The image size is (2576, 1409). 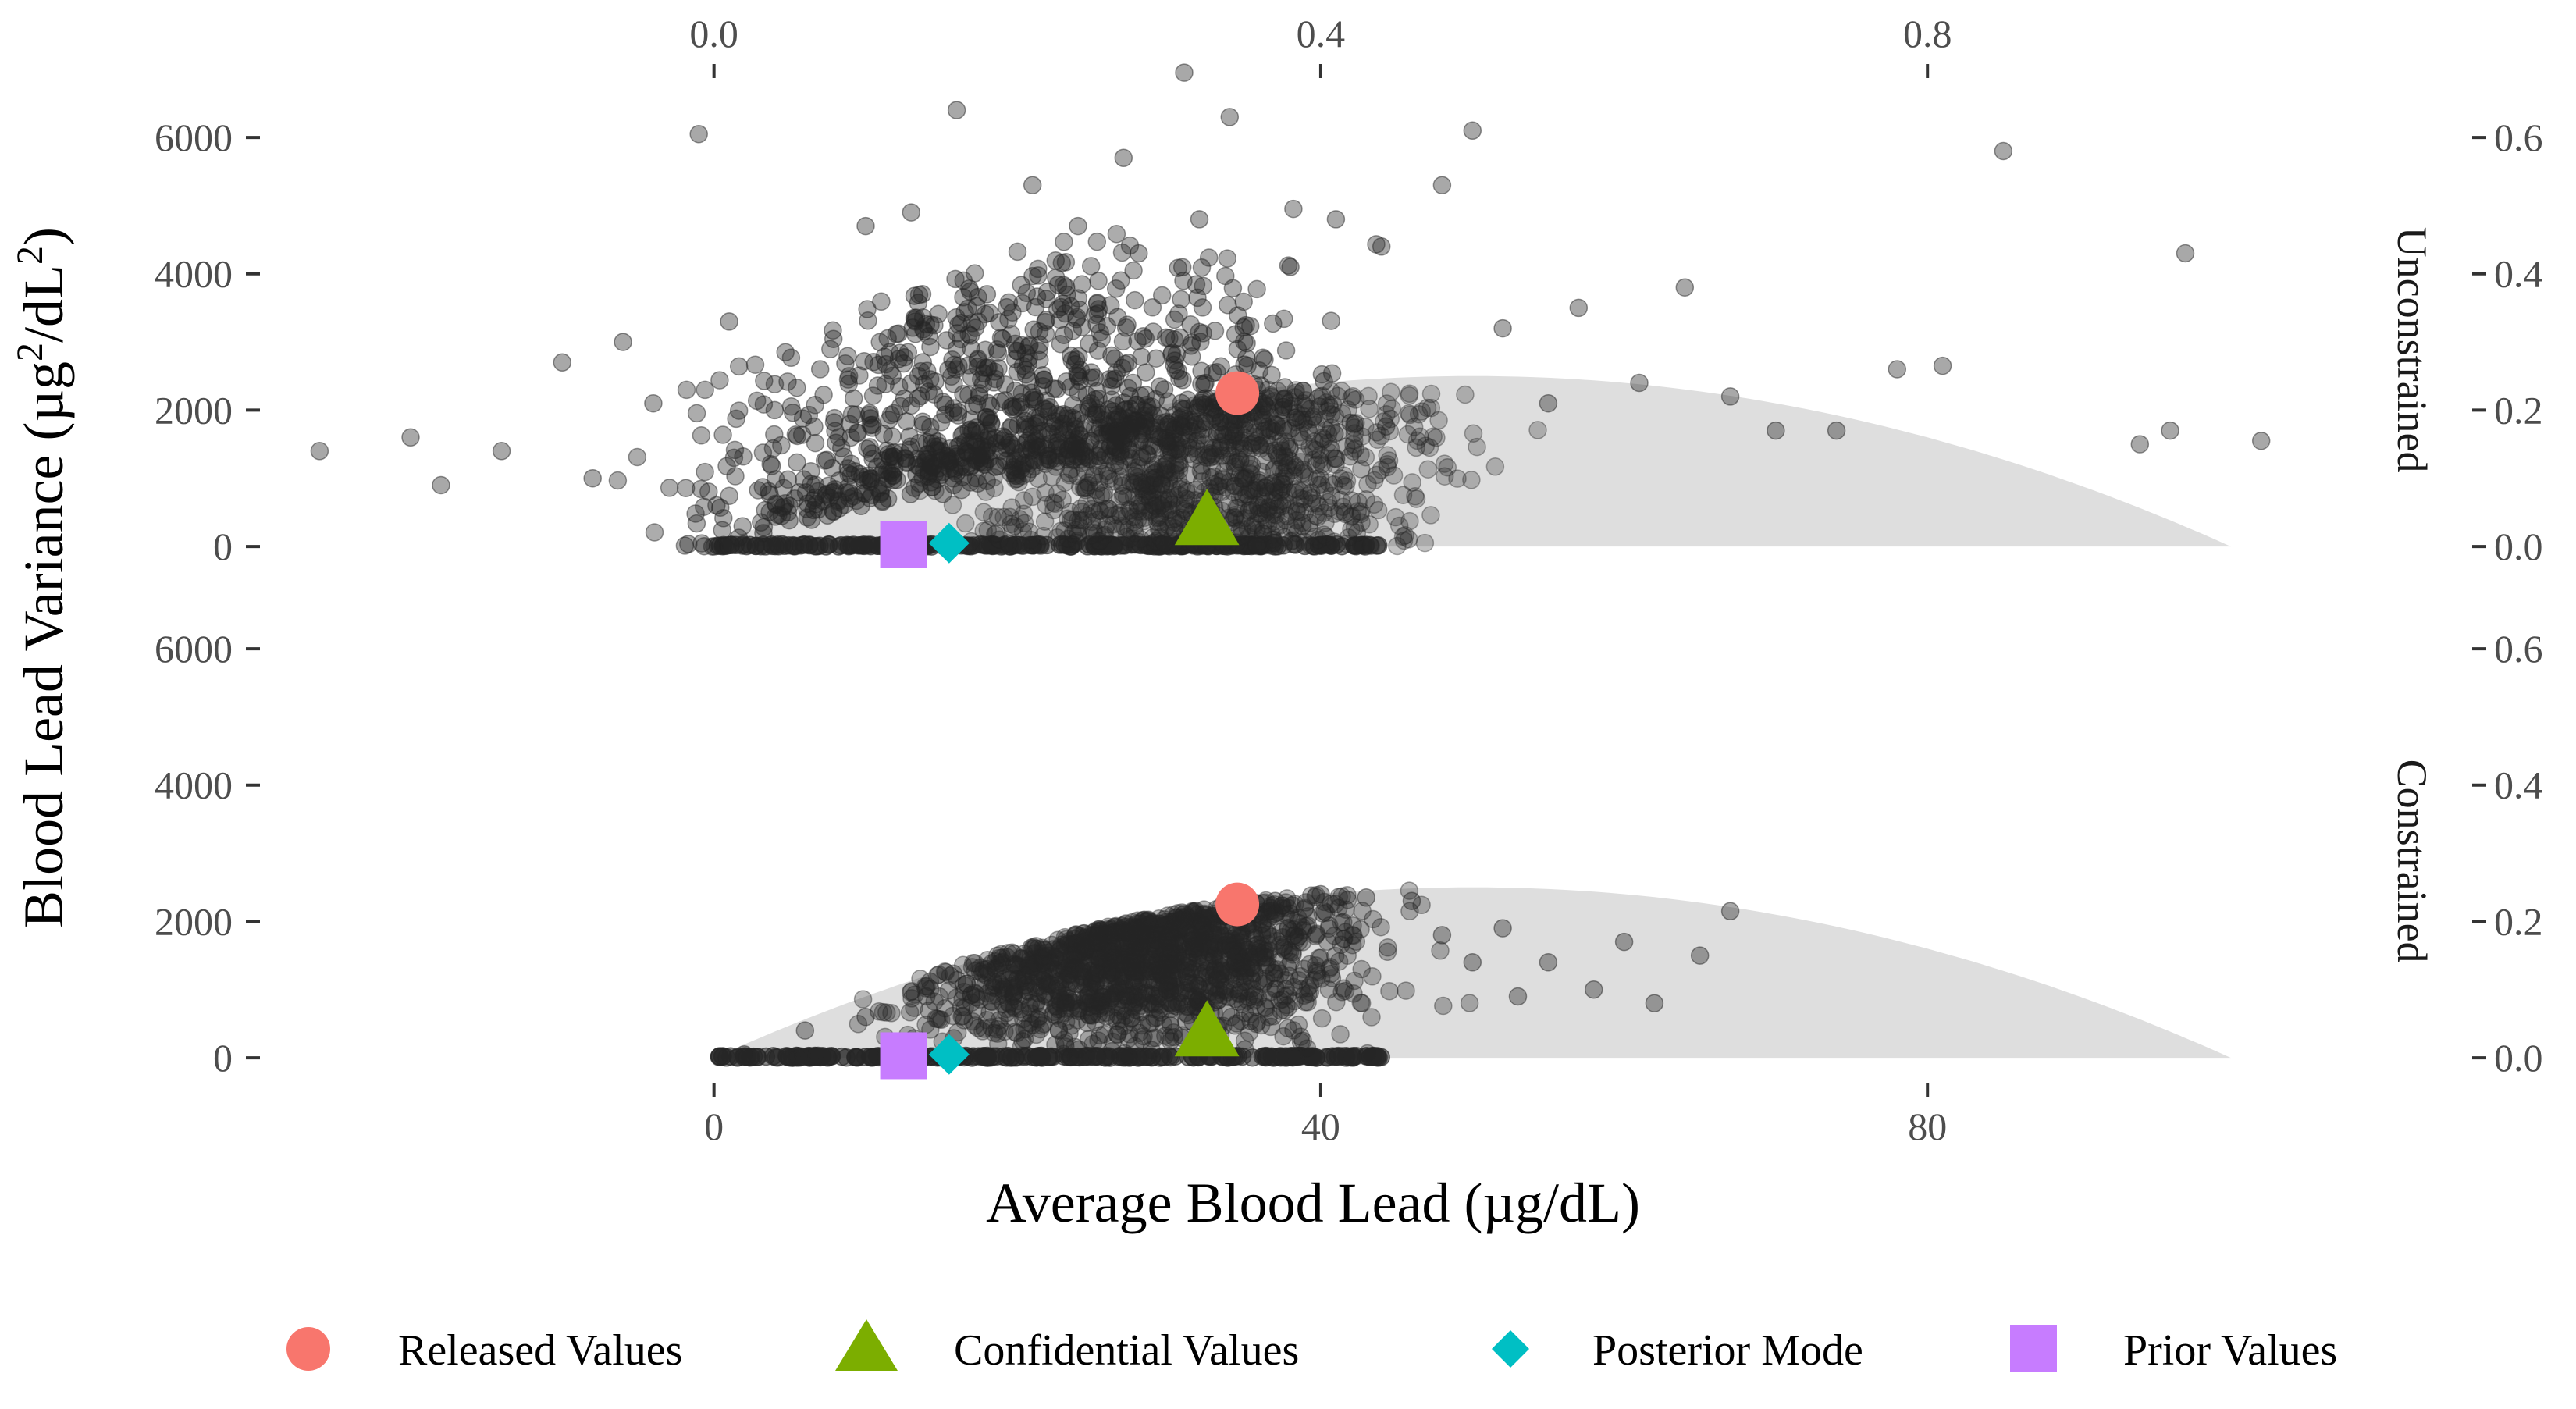 I want to click on right-y-tick-label: 0.2, so click(x=2518, y=410).